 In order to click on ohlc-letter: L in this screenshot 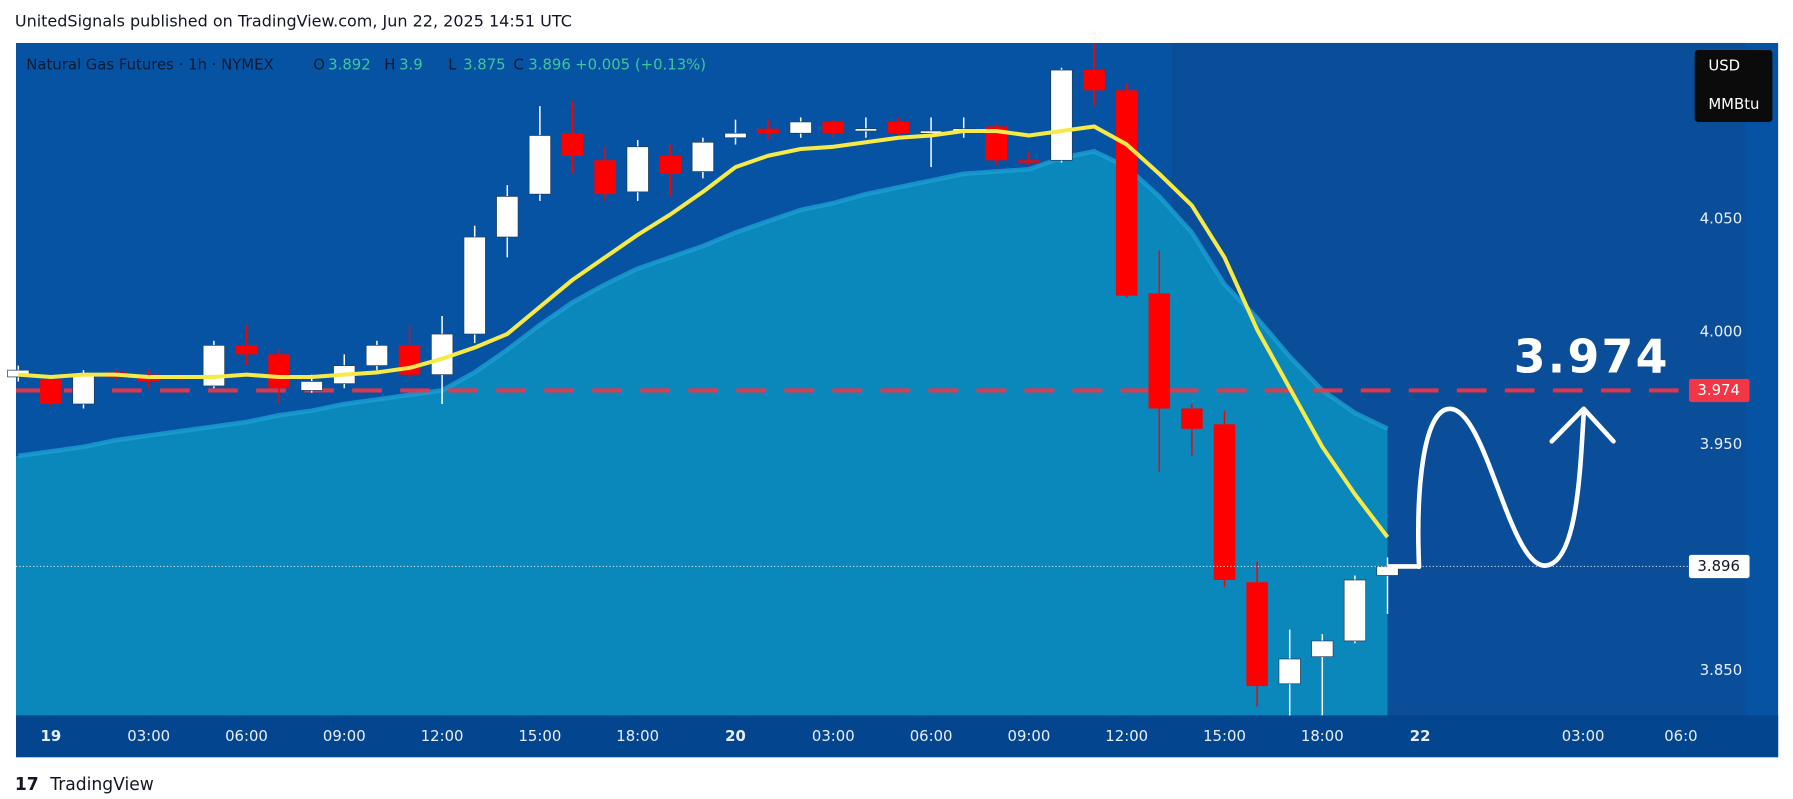, I will do `click(452, 64)`.